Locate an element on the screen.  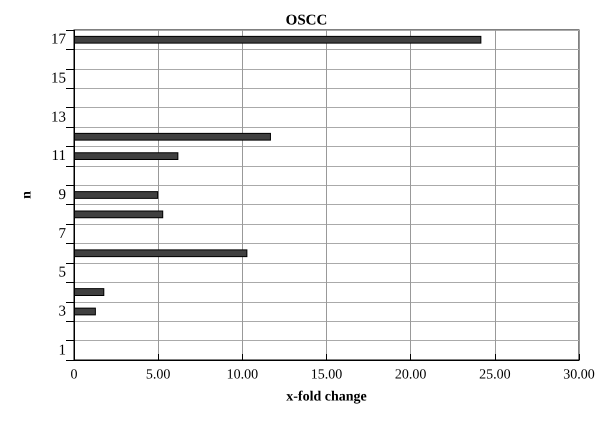
x-tick-label: 20.00 is located at coordinates (410, 375).